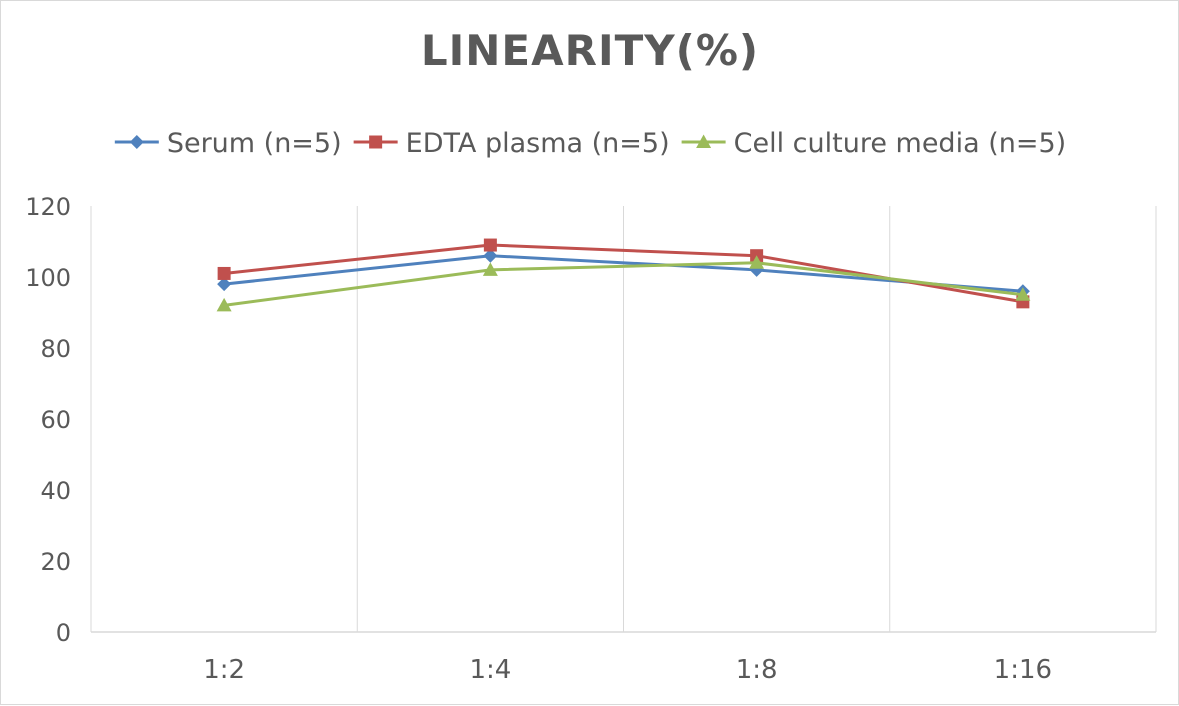 Image resolution: width=1179 pixels, height=706 pixels. I want to click on legend-item-2: EDTA plasma (n=5), so click(511, 143).